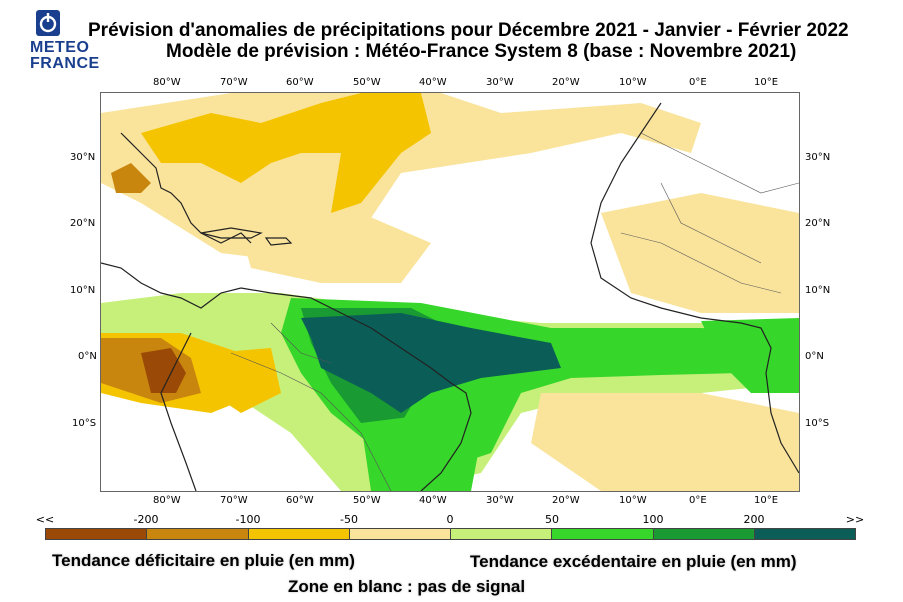 The image size is (903, 602). I want to click on lon-label-bottom: 60°W, so click(300, 500).